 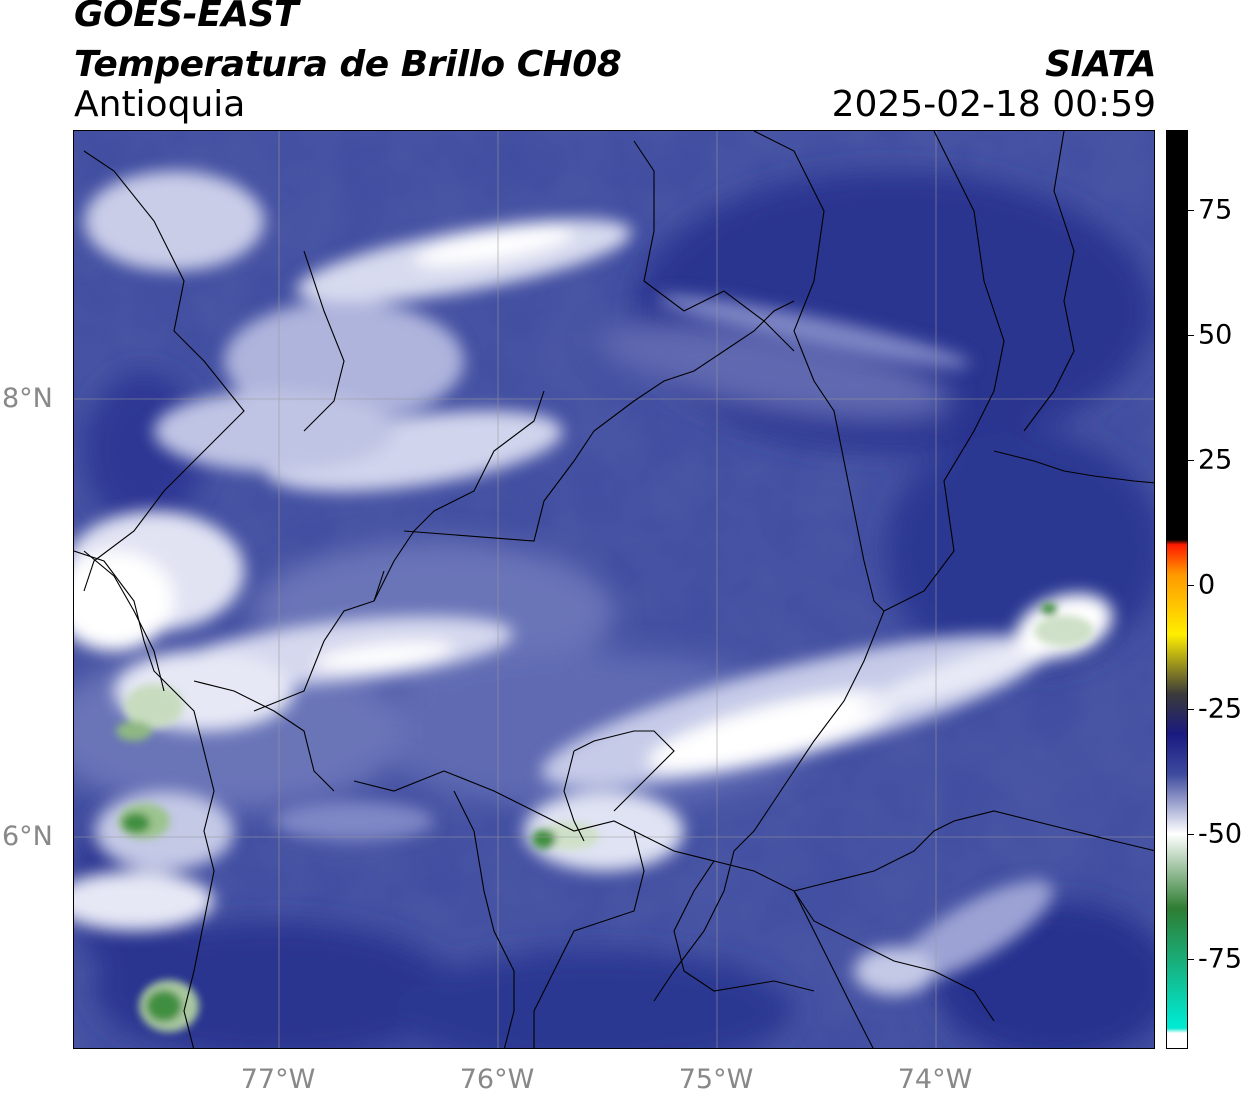 I want to click on longitude-label-76w: 76°W, so click(x=497, y=1079).